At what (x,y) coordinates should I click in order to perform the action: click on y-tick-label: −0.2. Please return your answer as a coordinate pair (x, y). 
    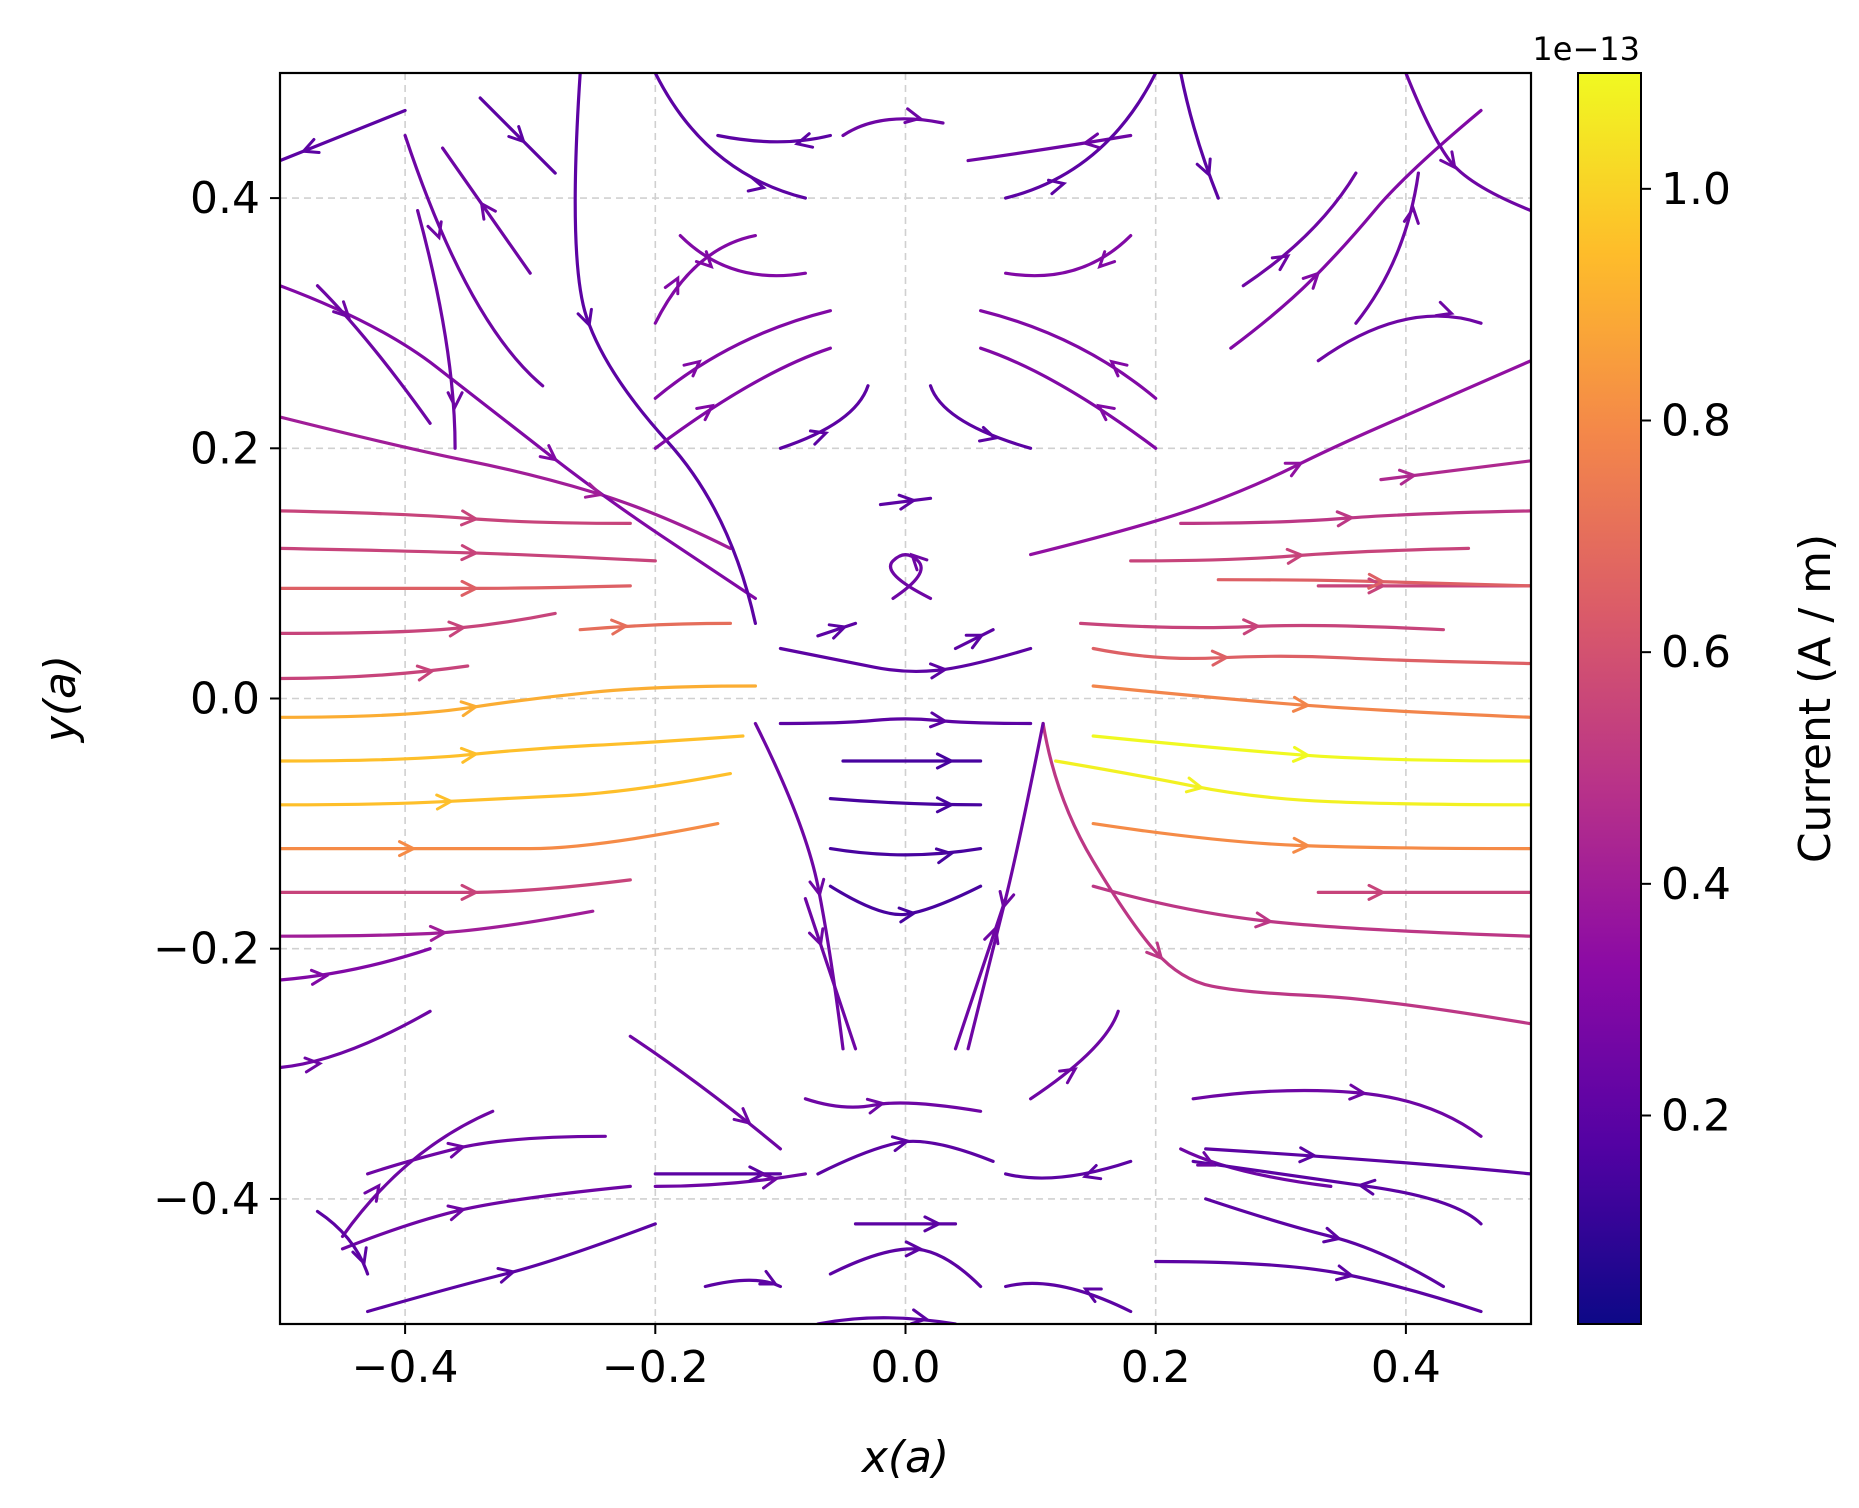
    Looking at the image, I should click on (206, 949).